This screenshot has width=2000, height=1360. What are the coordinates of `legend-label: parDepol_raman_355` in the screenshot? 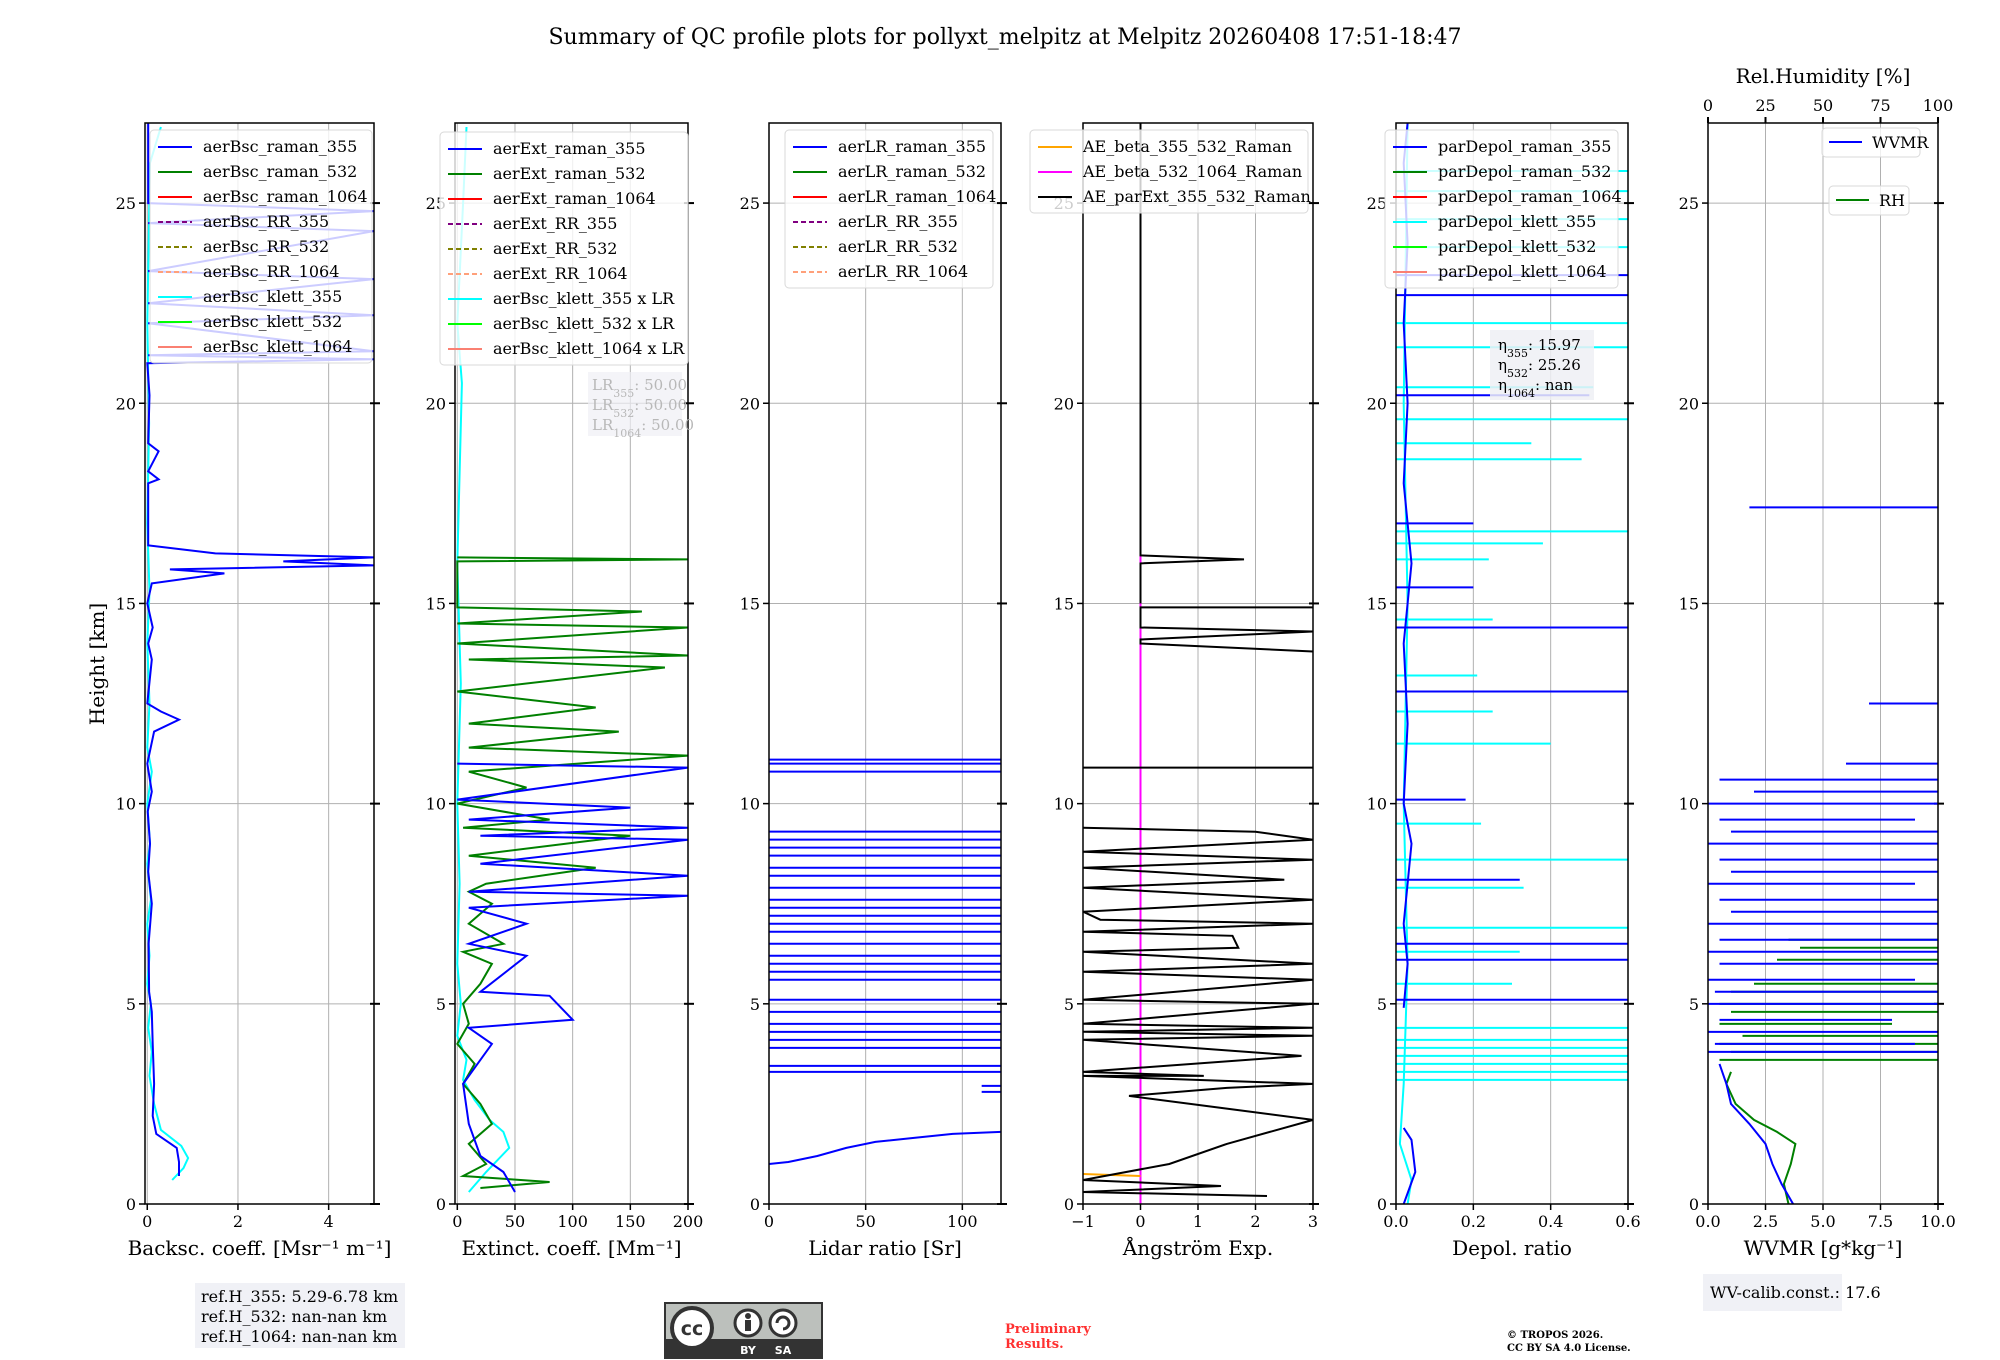 It's located at (1524, 146).